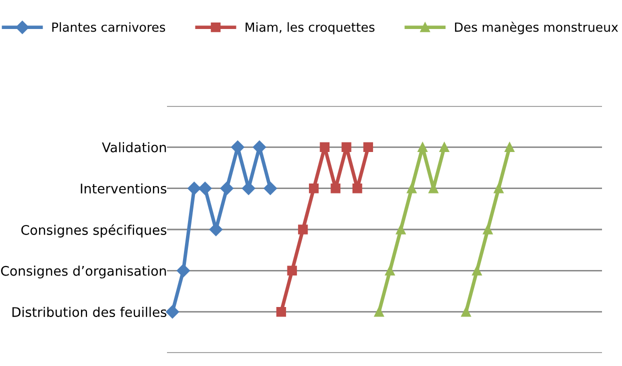 The width and height of the screenshot is (622, 366). Describe the element at coordinates (109, 27) in the screenshot. I see `legend-label: Plantes carnivores` at that location.